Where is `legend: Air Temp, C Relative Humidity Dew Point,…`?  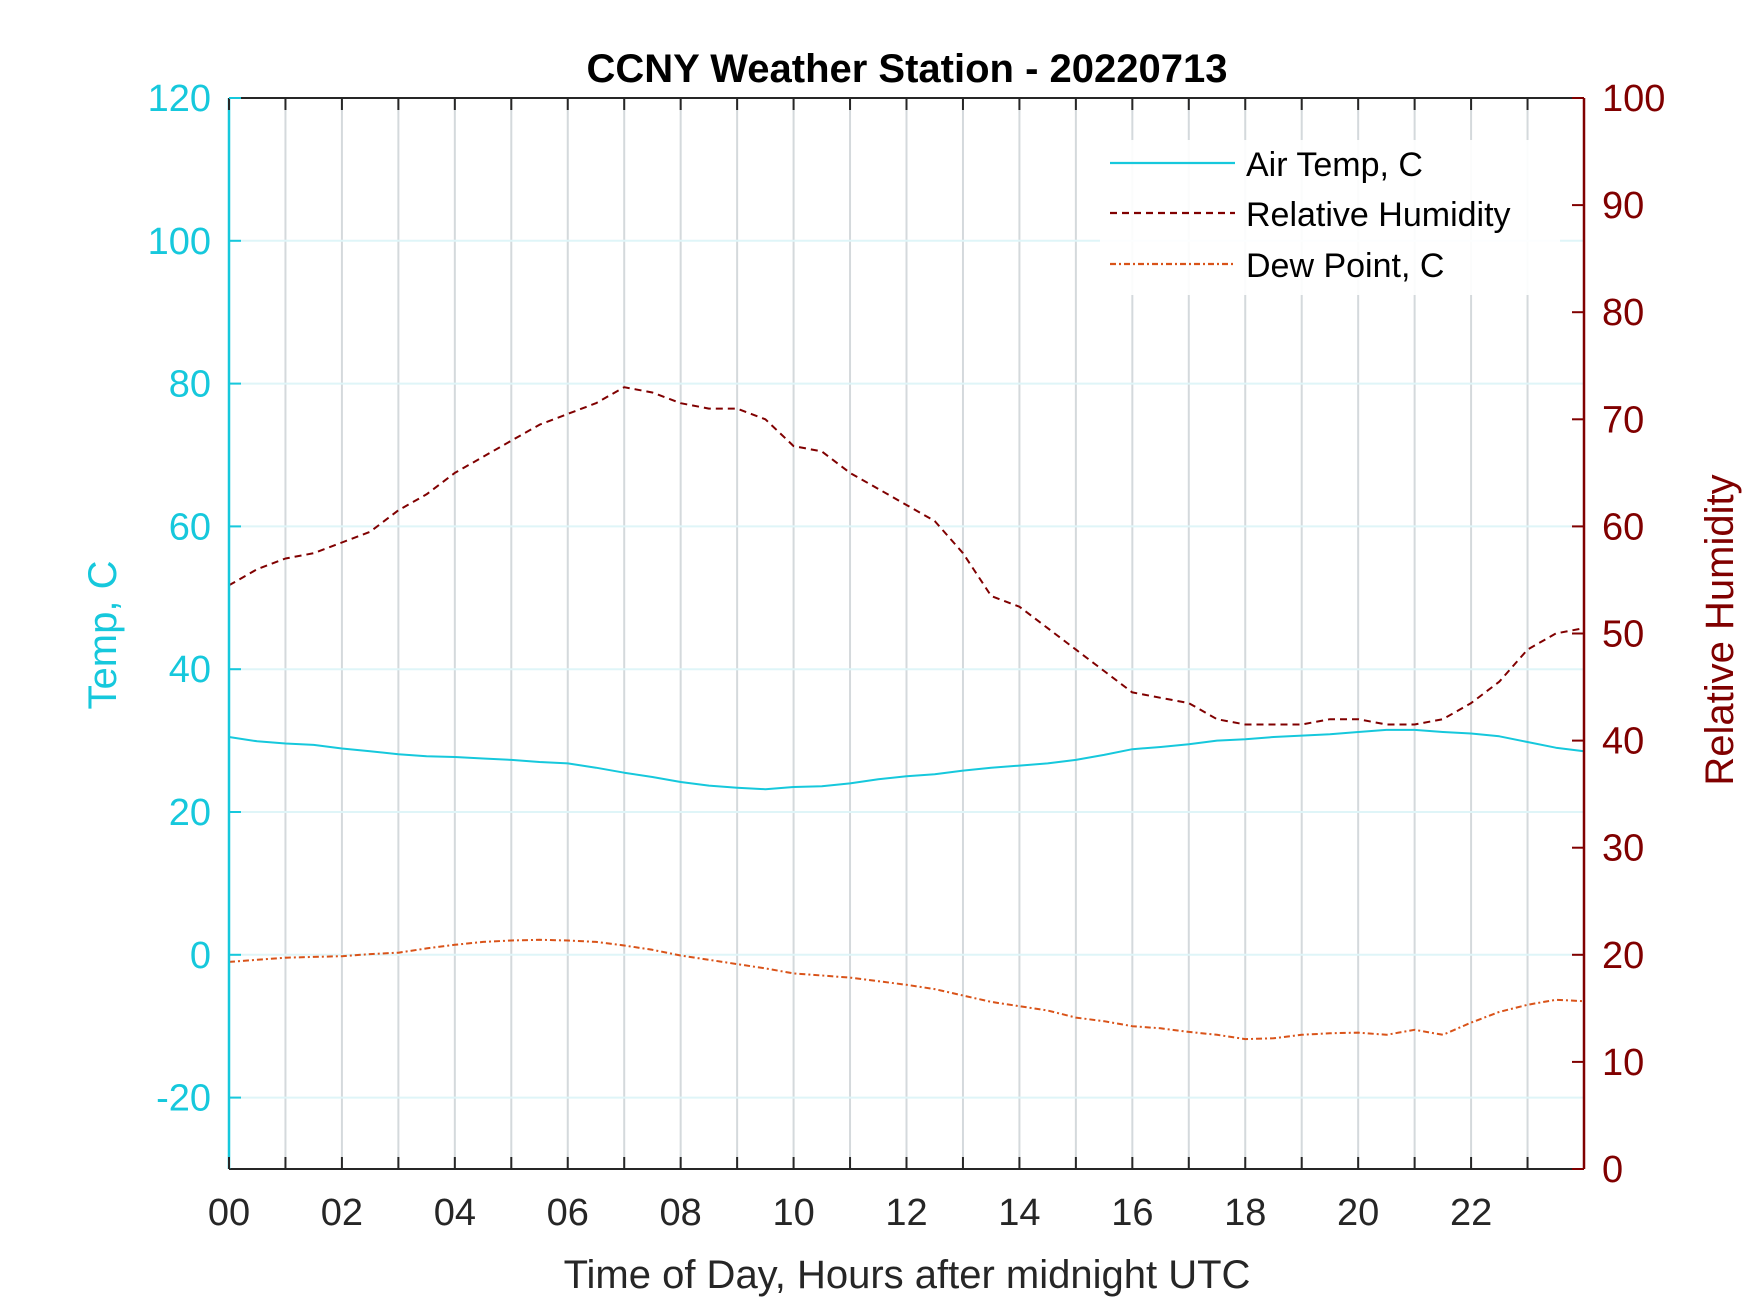 legend: Air Temp, C Relative Humidity Dew Point,… is located at coordinates (1330, 217).